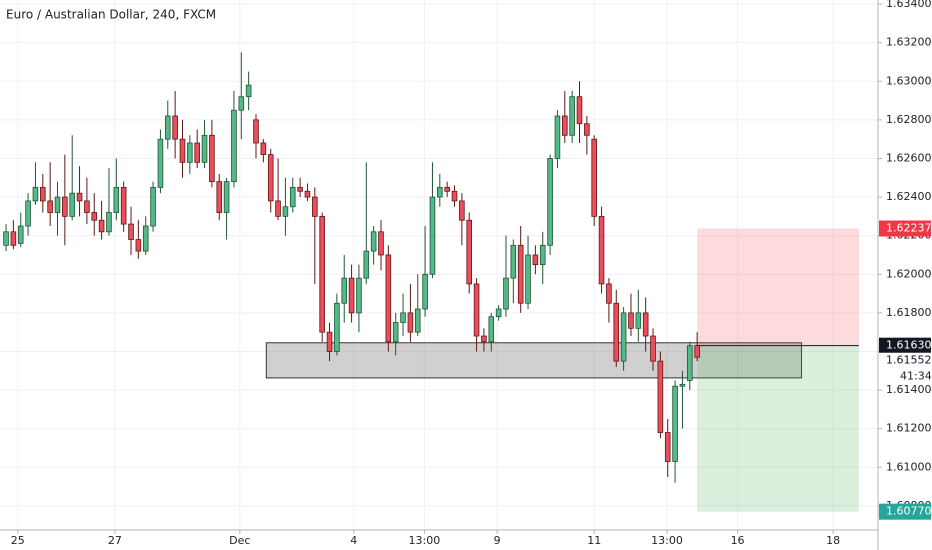 The width and height of the screenshot is (932, 550). I want to click on y-tick-label: 1.61800, so click(909, 312).